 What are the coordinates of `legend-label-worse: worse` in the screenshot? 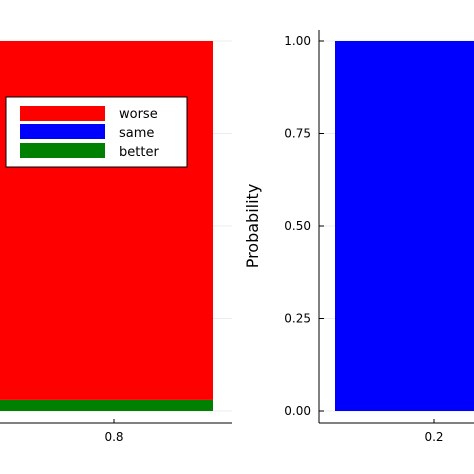 It's located at (138, 114).